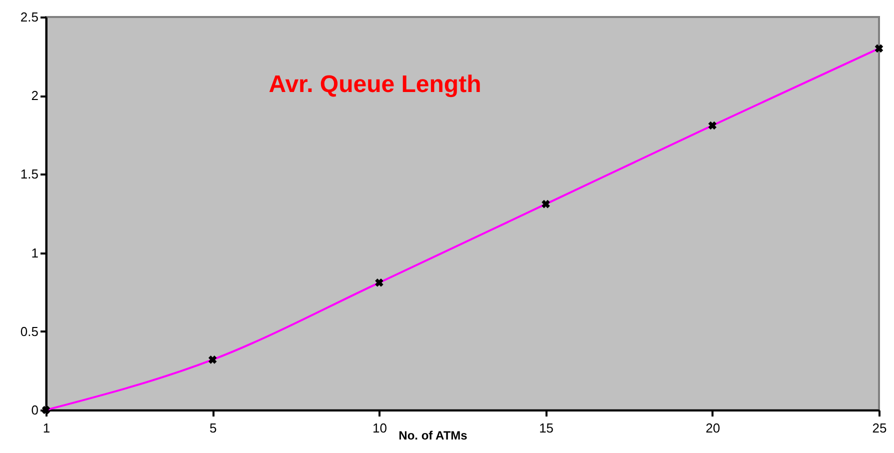 This screenshot has height=453, width=894. Describe the element at coordinates (433, 435) in the screenshot. I see `x-axis-title: No. of ATMs` at that location.